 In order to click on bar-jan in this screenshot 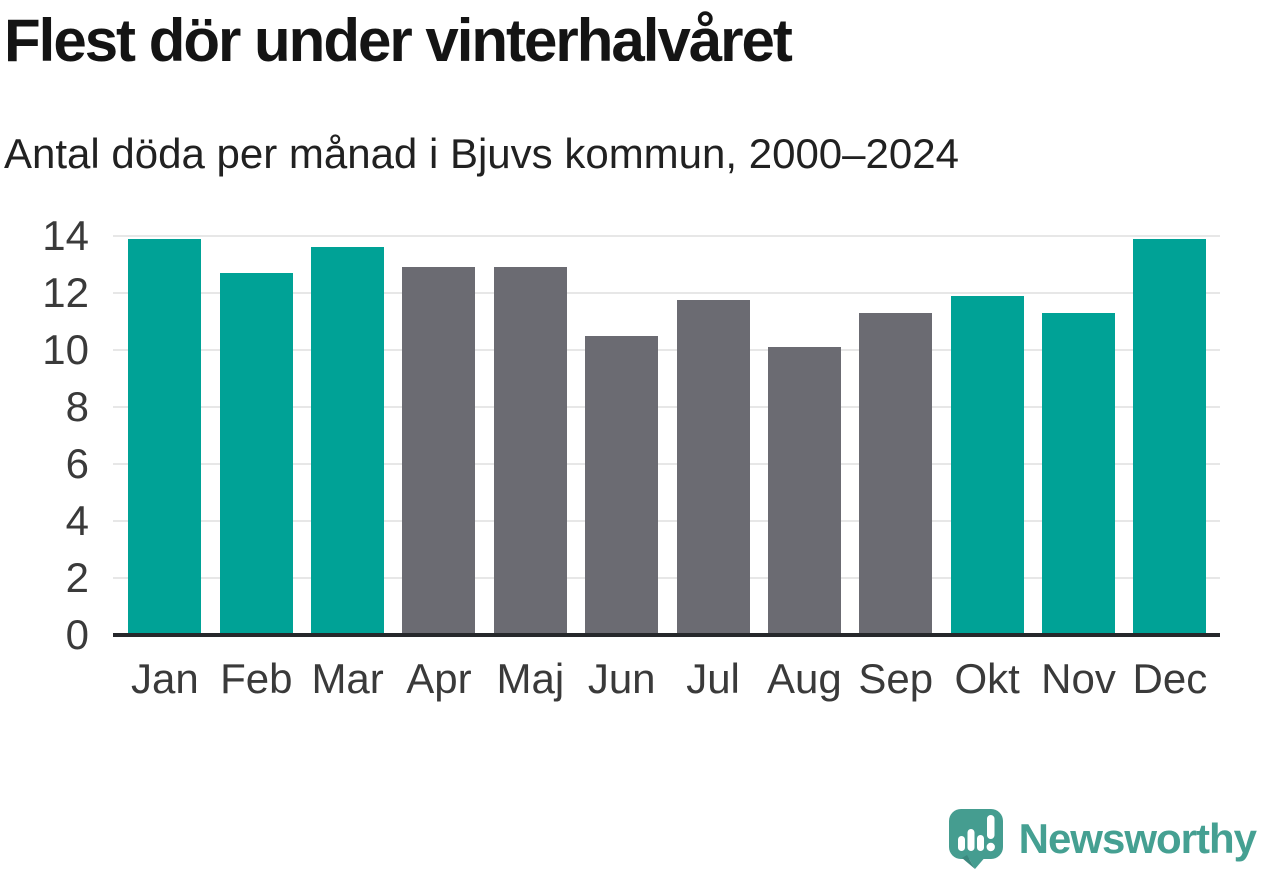, I will do `click(165, 436)`.